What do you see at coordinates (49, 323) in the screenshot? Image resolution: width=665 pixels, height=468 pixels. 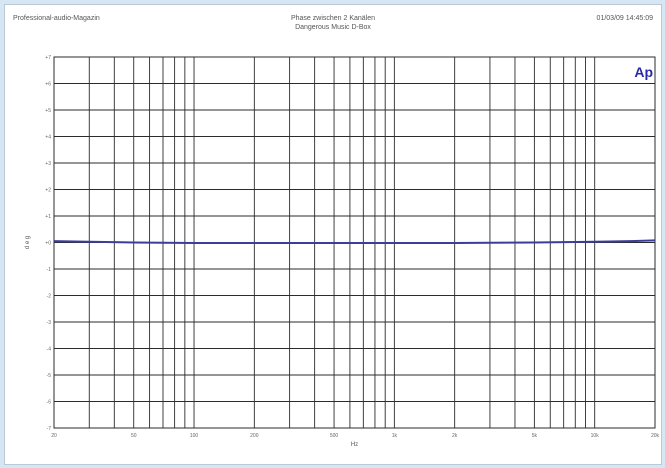 I see `y-tick-label: -3` at bounding box center [49, 323].